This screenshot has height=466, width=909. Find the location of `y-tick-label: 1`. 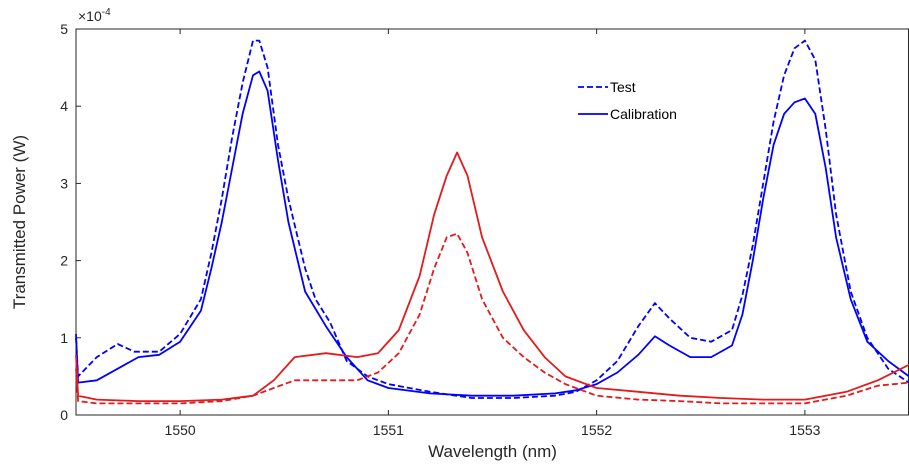

y-tick-label: 1 is located at coordinates (64, 338).